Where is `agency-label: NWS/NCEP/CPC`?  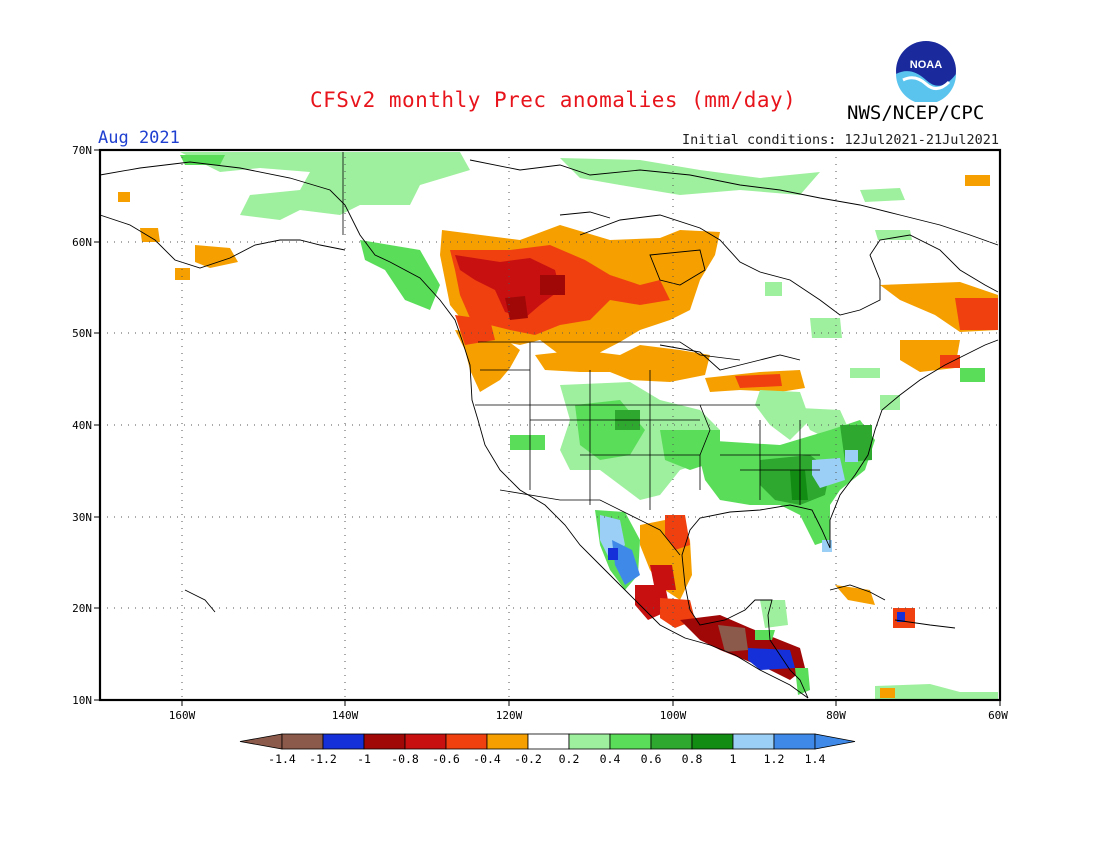 agency-label: NWS/NCEP/CPC is located at coordinates (916, 113).